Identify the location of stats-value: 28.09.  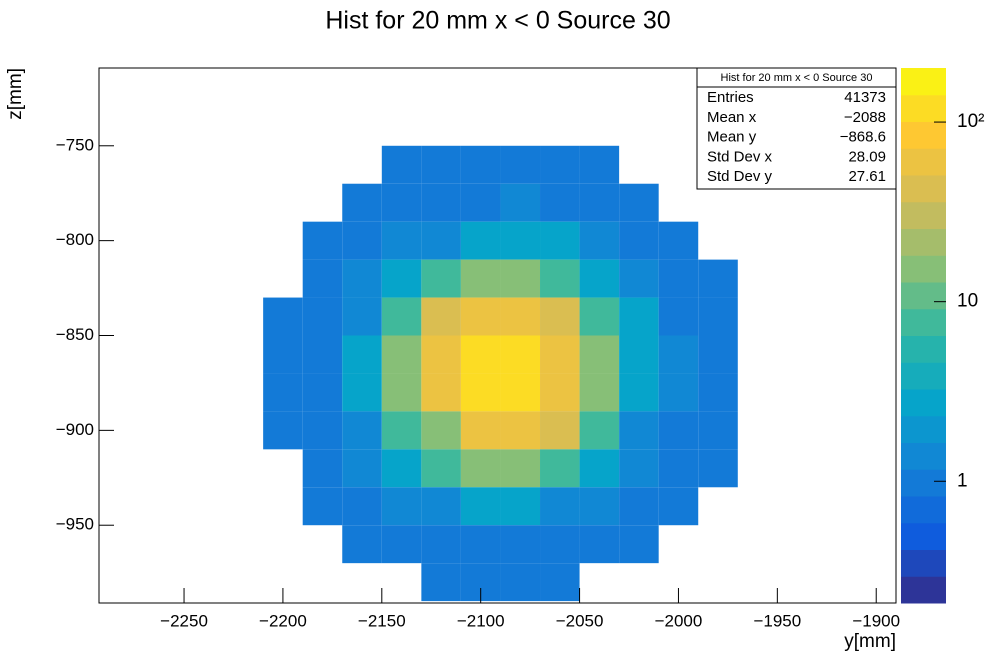
(867, 156).